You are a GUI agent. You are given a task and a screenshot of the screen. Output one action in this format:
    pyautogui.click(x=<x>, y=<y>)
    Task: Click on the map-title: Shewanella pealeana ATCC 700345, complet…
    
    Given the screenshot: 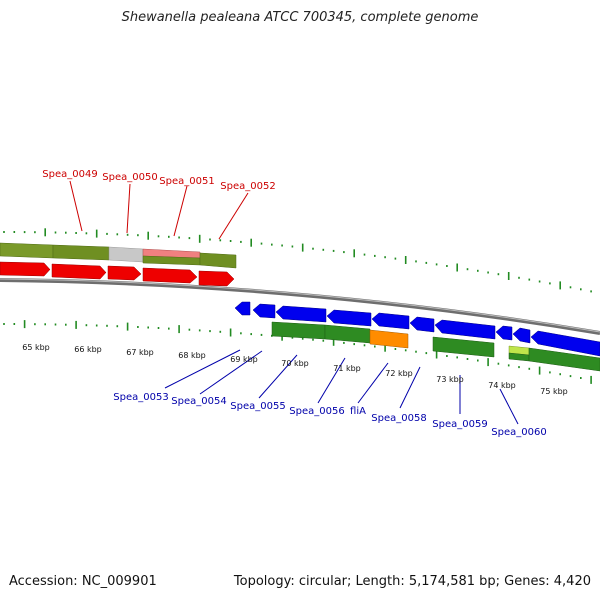 What is the action you would take?
    pyautogui.click(x=300, y=17)
    